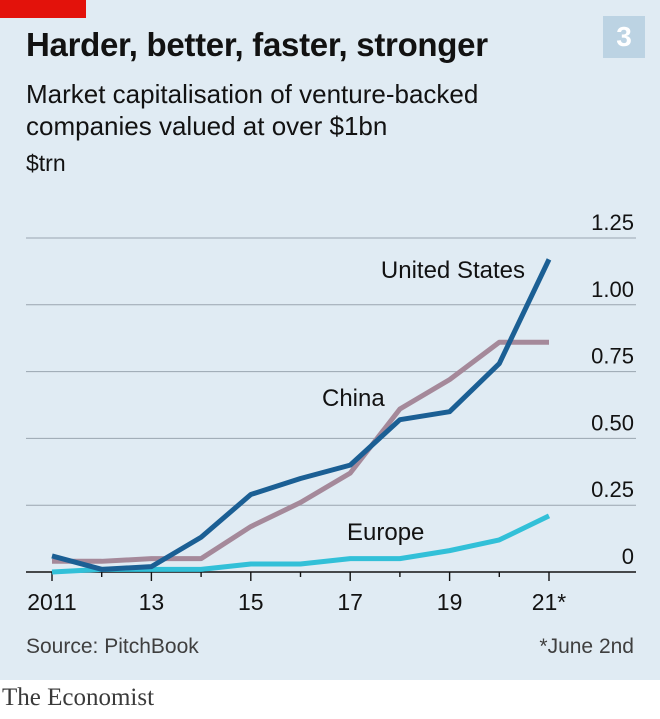 Image resolution: width=660 pixels, height=719 pixels. What do you see at coordinates (612, 489) in the screenshot?
I see `y-tick-label: 0.25` at bounding box center [612, 489].